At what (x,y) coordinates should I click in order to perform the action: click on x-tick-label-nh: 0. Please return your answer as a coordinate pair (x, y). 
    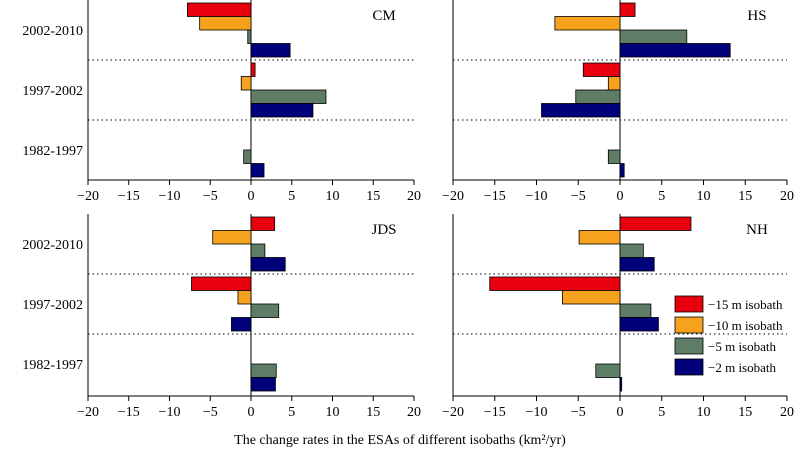
    Looking at the image, I should click on (620, 412).